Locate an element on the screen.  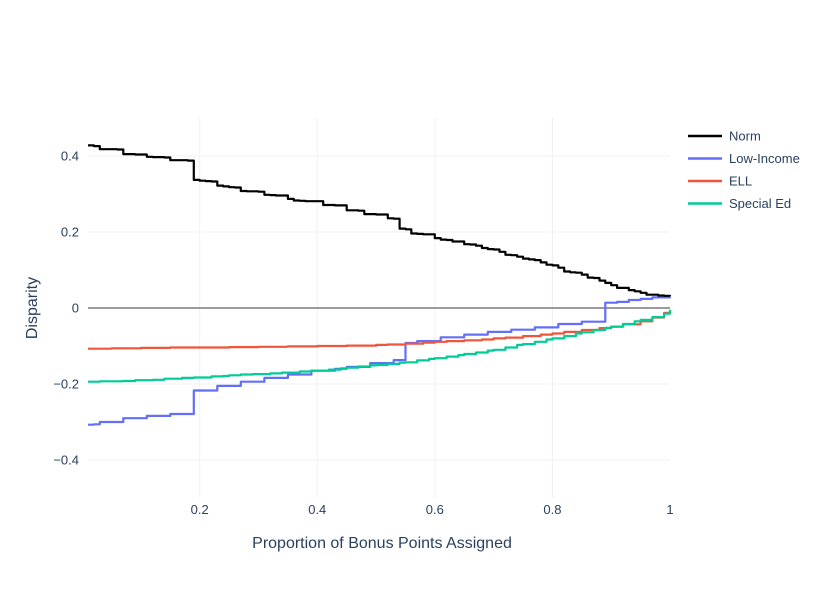
legend-label: Special Ed is located at coordinates (760, 203).